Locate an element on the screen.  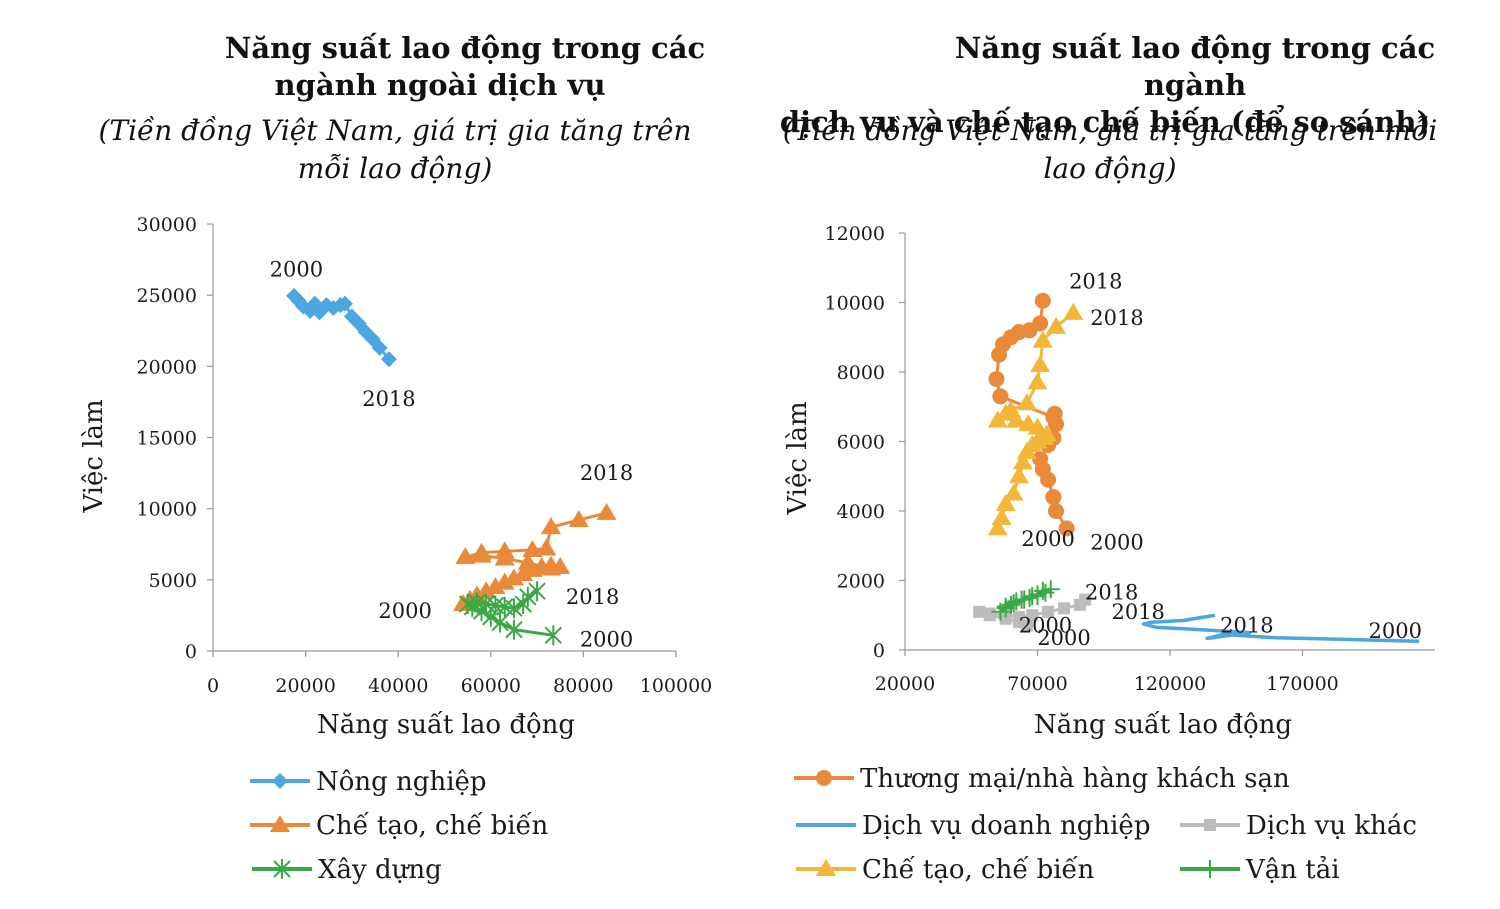
left-x-tick-label: 100000 is located at coordinates (676, 686).